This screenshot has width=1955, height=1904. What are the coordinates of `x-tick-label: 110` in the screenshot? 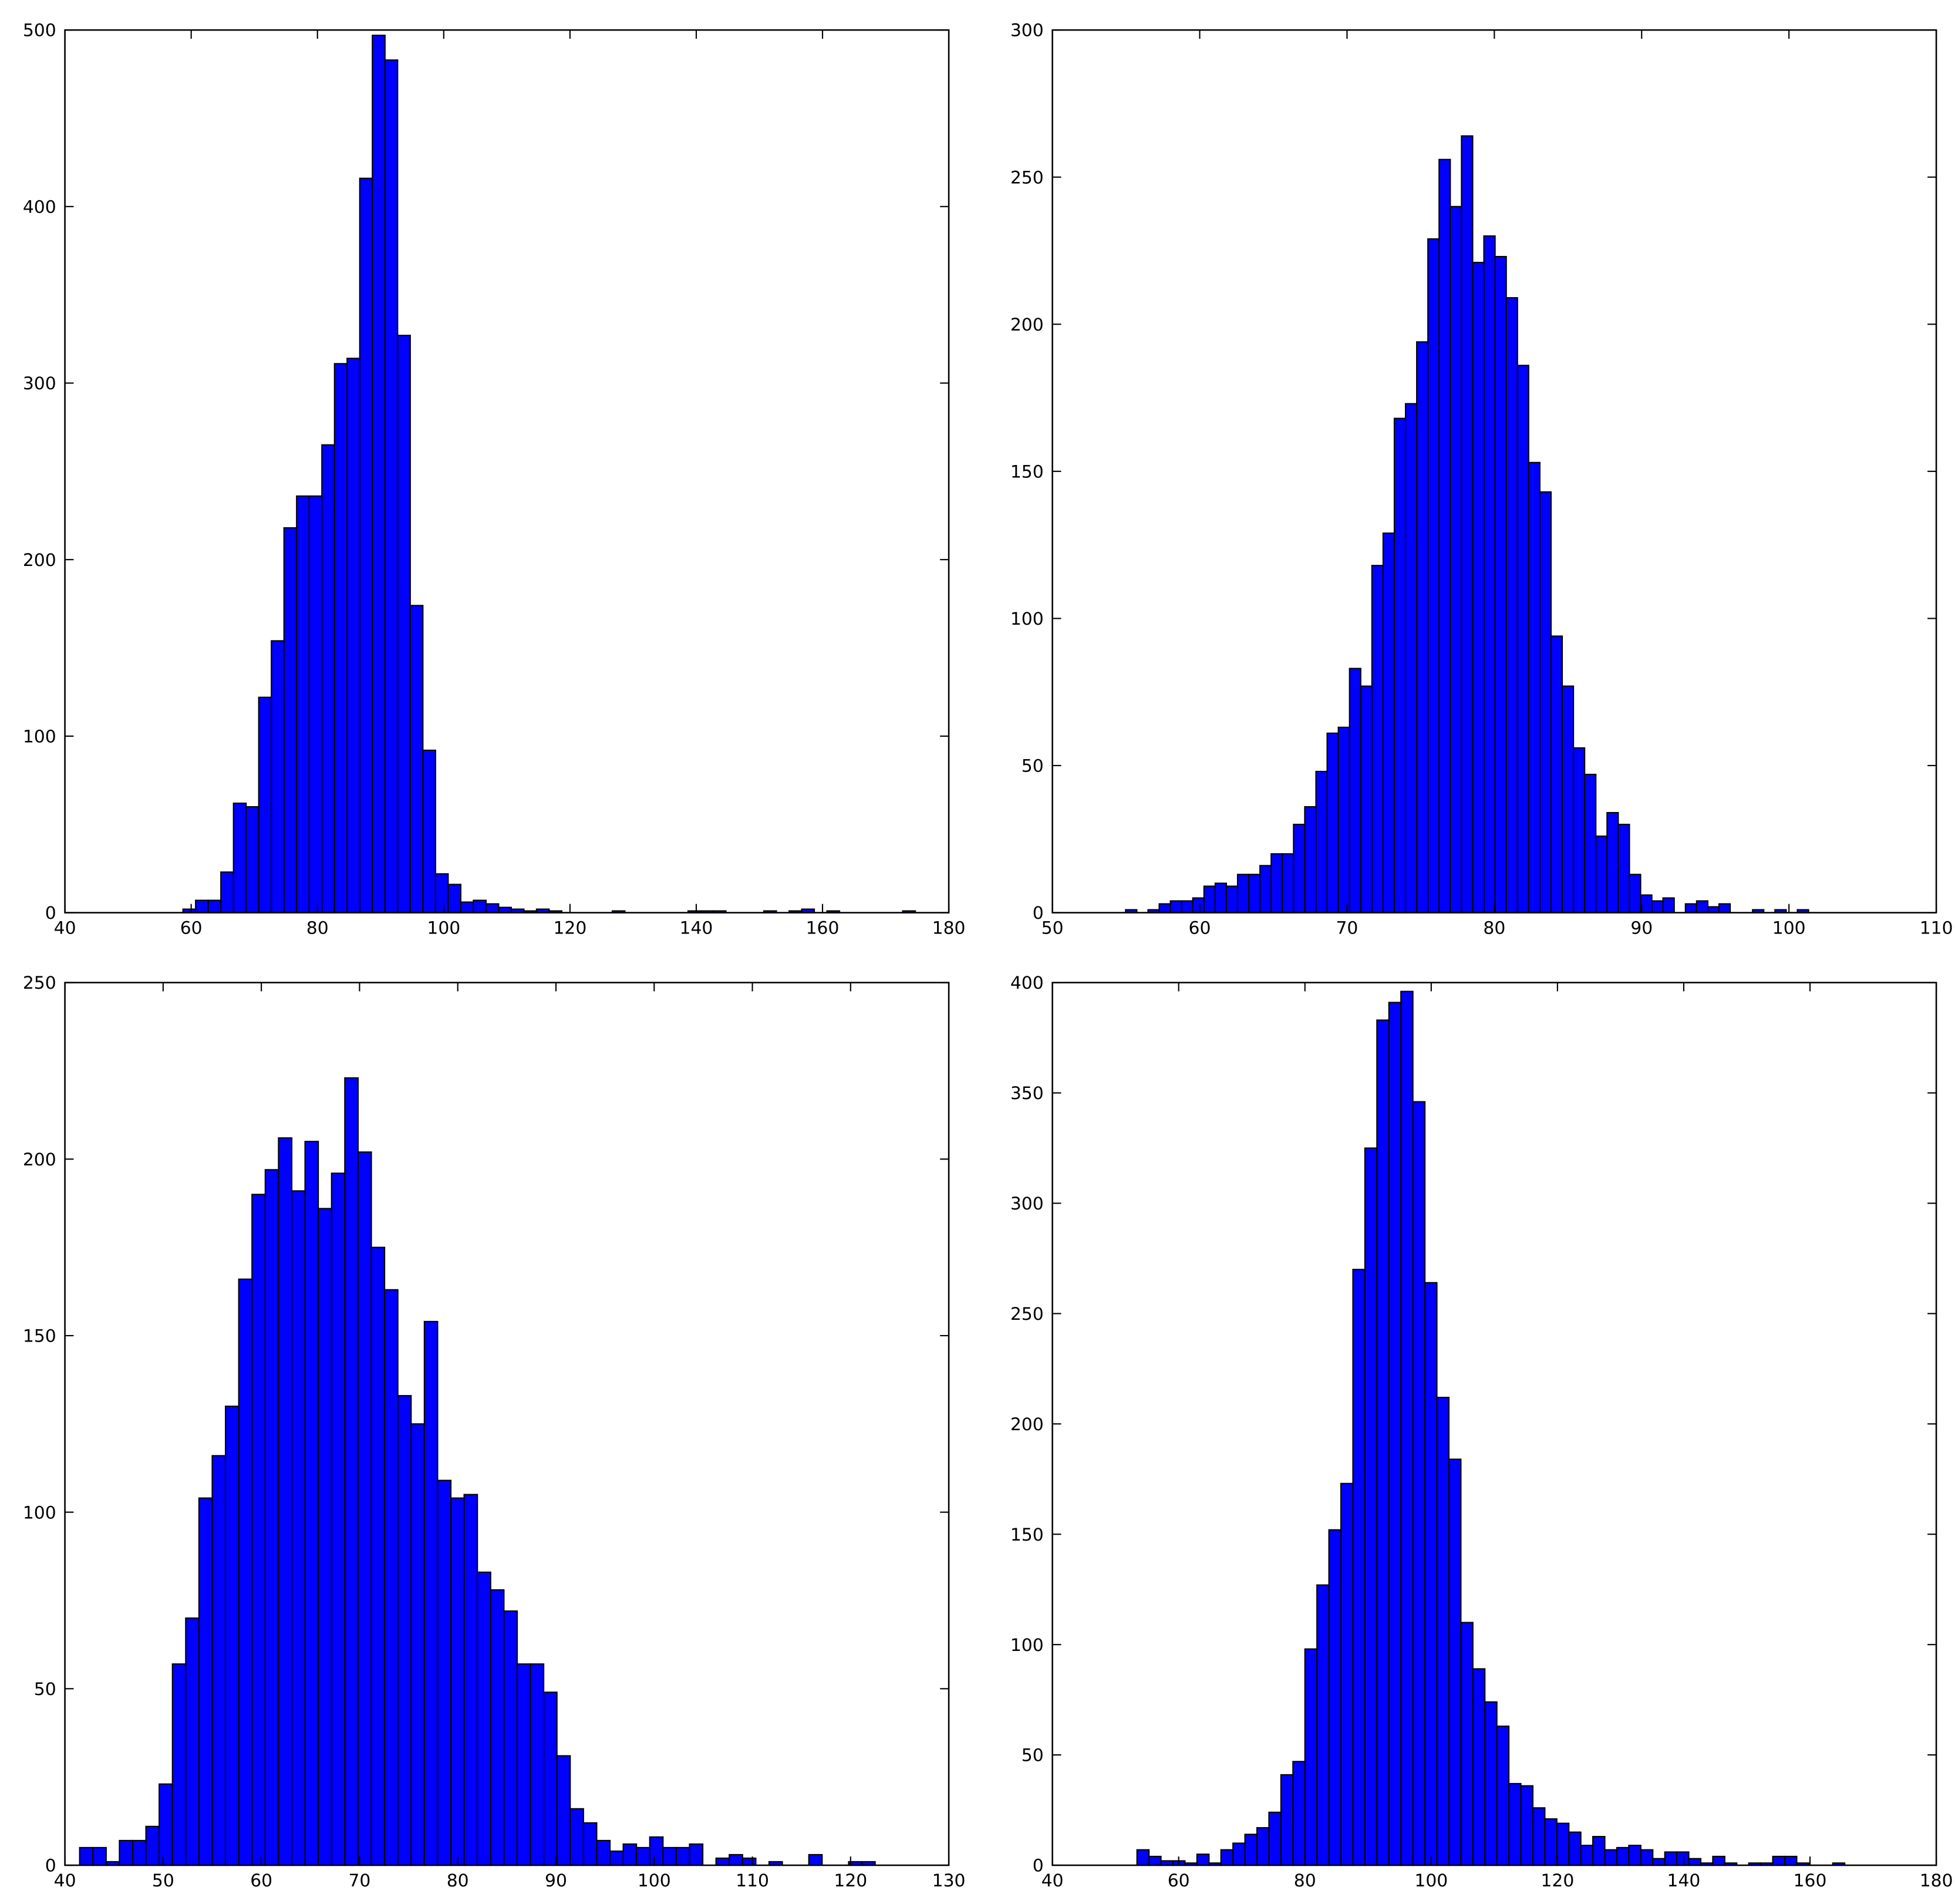 It's located at (753, 1881).